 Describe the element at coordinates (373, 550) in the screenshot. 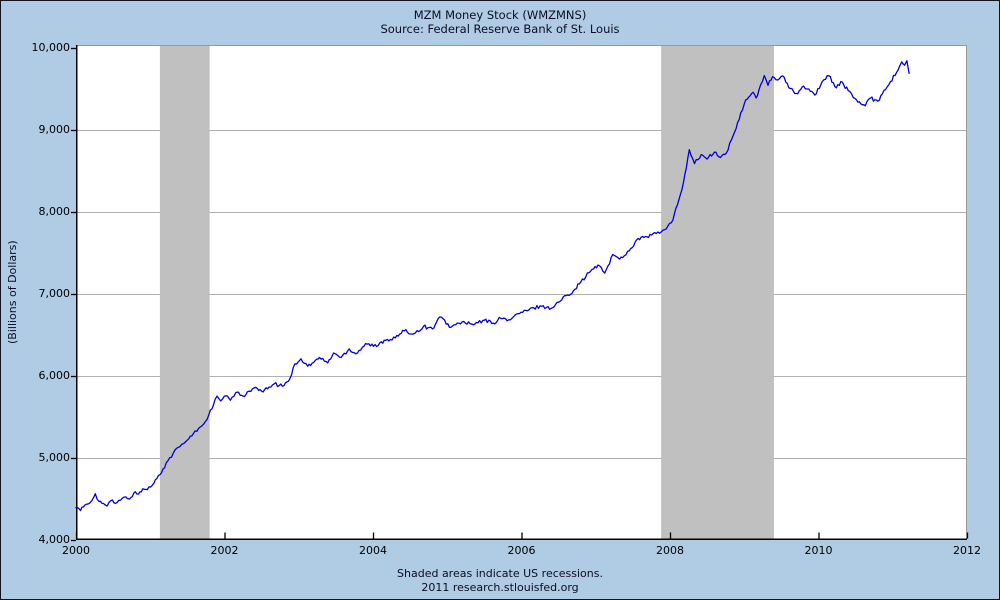

I see `x-tick-label: 2004` at that location.